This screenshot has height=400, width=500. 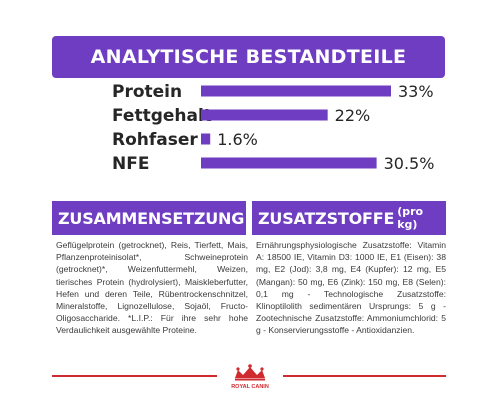 What do you see at coordinates (353, 115) in the screenshot?
I see `value-label: 22%` at bounding box center [353, 115].